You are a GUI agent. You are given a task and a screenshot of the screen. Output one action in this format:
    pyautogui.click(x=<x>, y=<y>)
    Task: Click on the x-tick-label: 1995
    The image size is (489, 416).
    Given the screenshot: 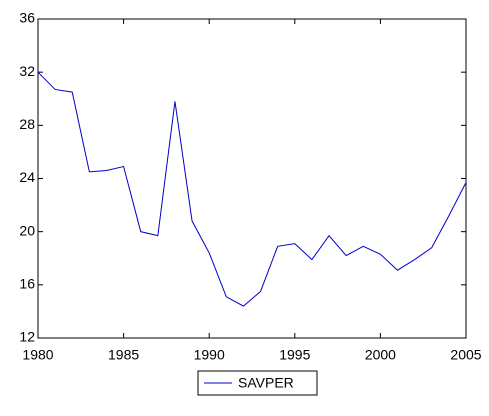 What is the action you would take?
    pyautogui.click(x=294, y=355)
    